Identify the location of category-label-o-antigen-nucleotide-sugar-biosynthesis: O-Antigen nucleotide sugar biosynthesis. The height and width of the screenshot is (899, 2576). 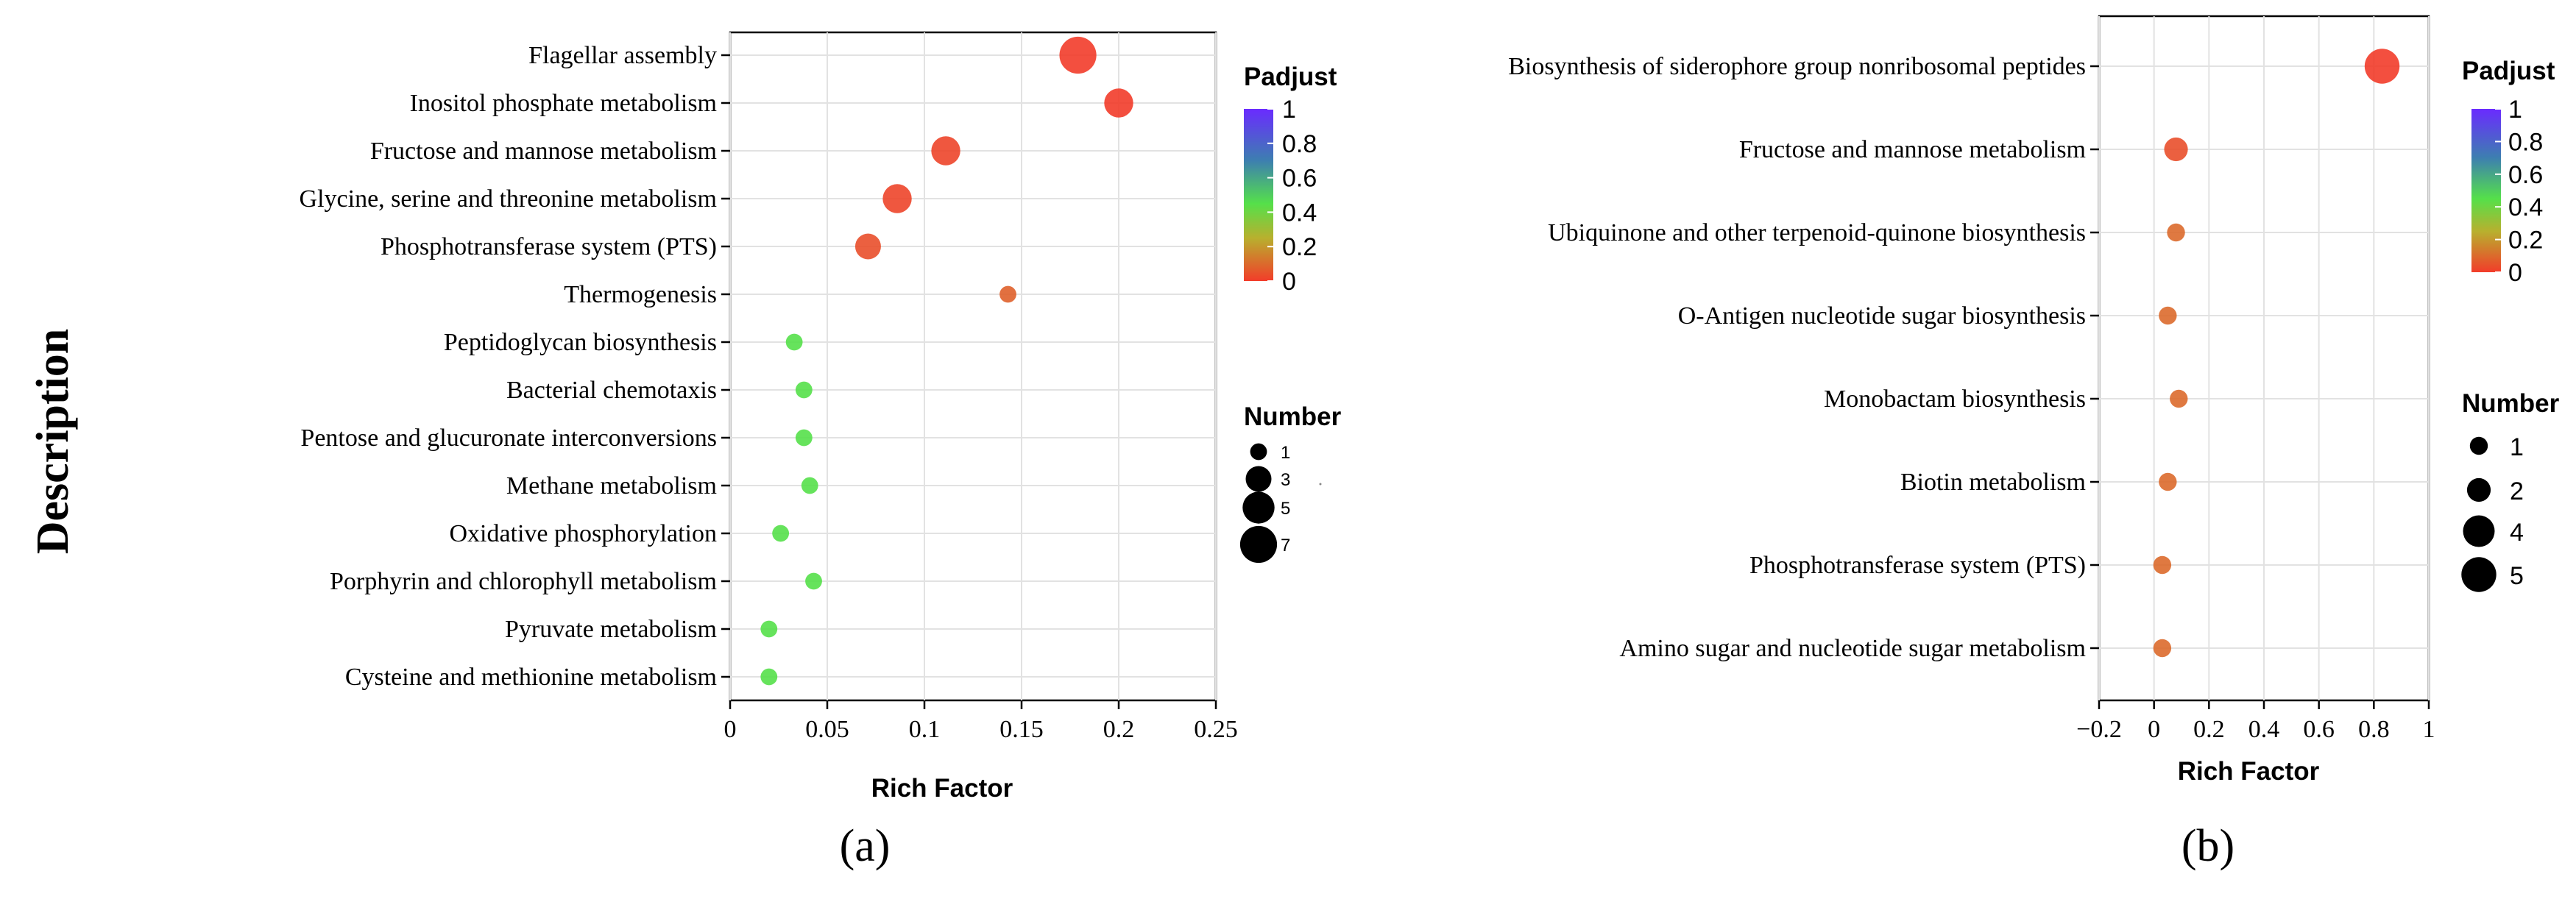
(1882, 316).